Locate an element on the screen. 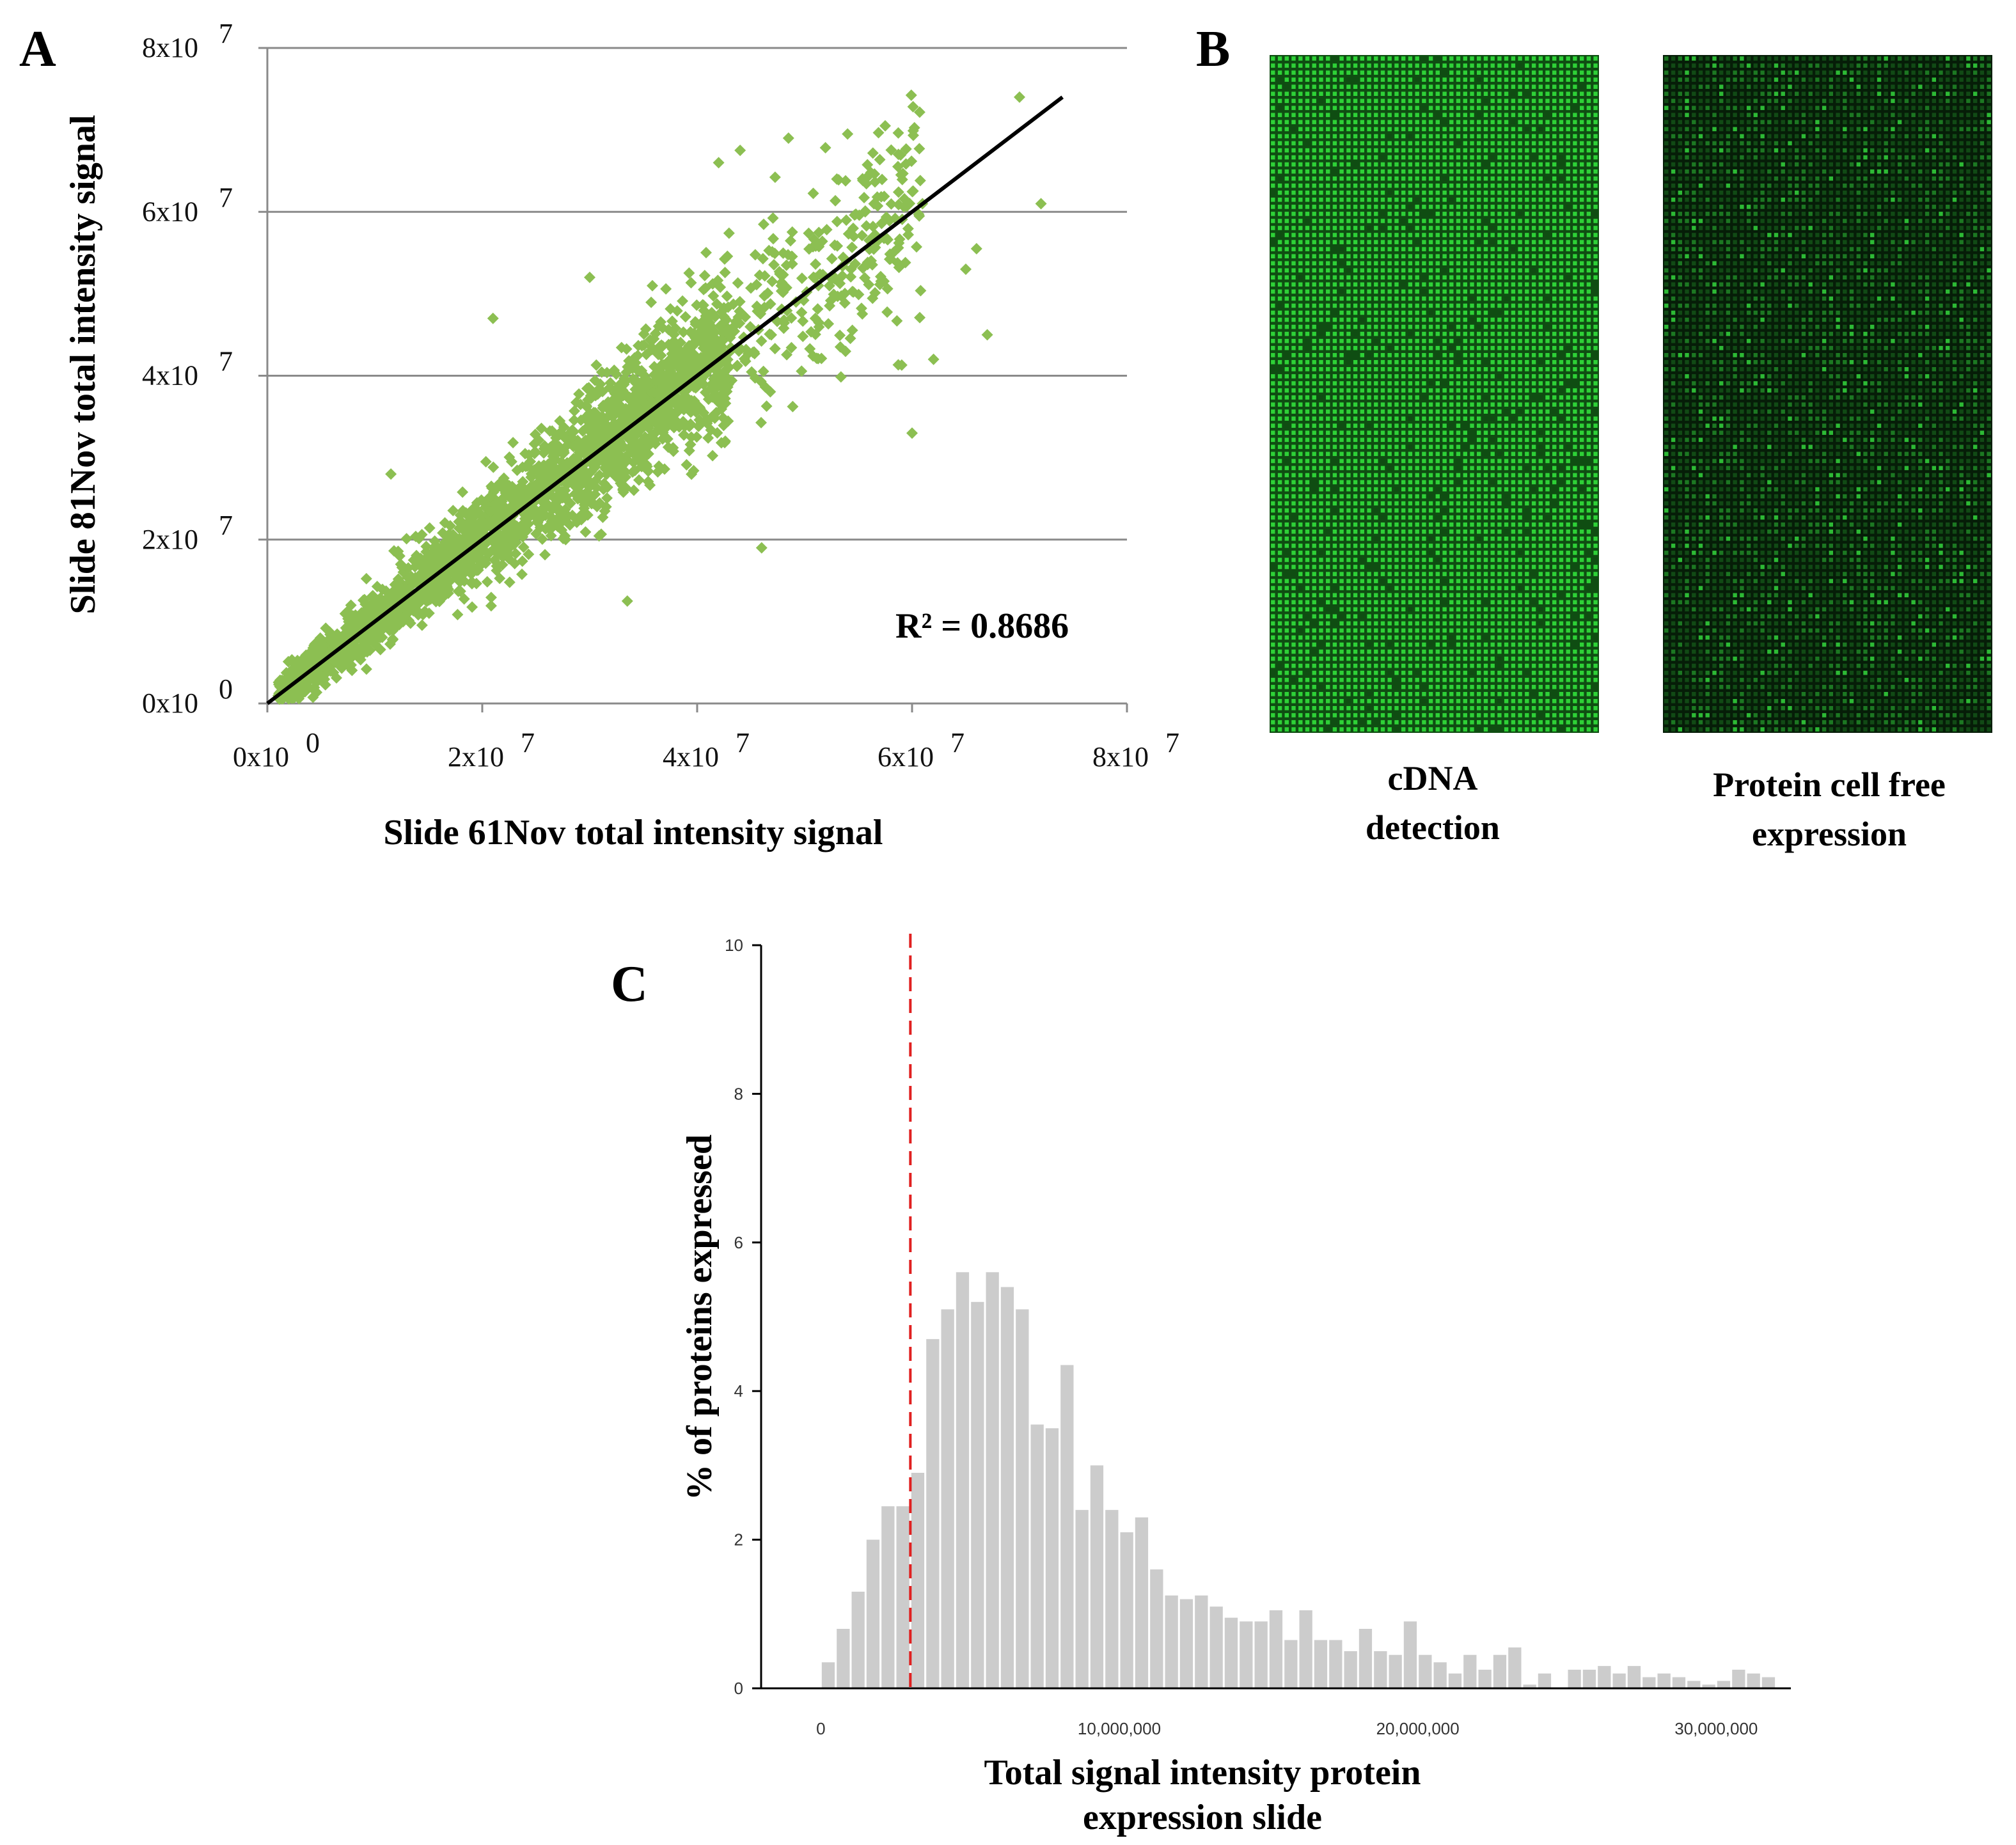 The height and width of the screenshot is (1845, 2016). scatter-gridlines is located at coordinates (697, 294).